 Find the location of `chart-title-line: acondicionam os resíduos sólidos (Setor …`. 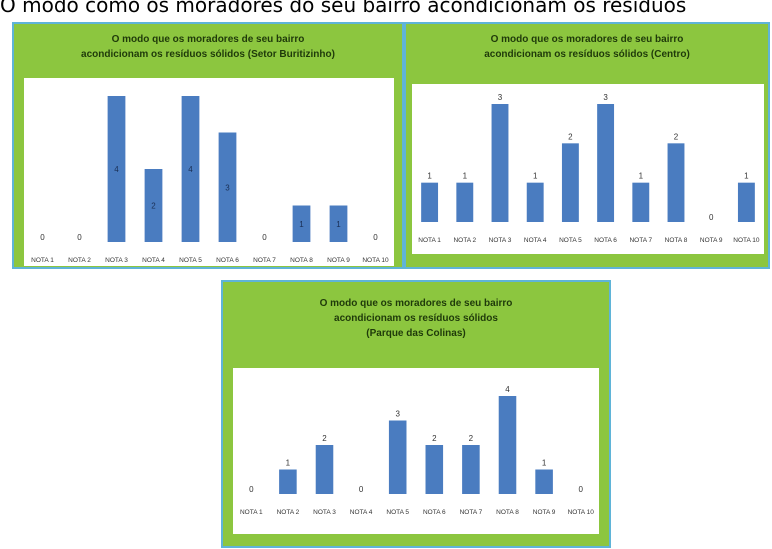

chart-title-line: acondicionam os resíduos sólidos (Setor … is located at coordinates (208, 54).